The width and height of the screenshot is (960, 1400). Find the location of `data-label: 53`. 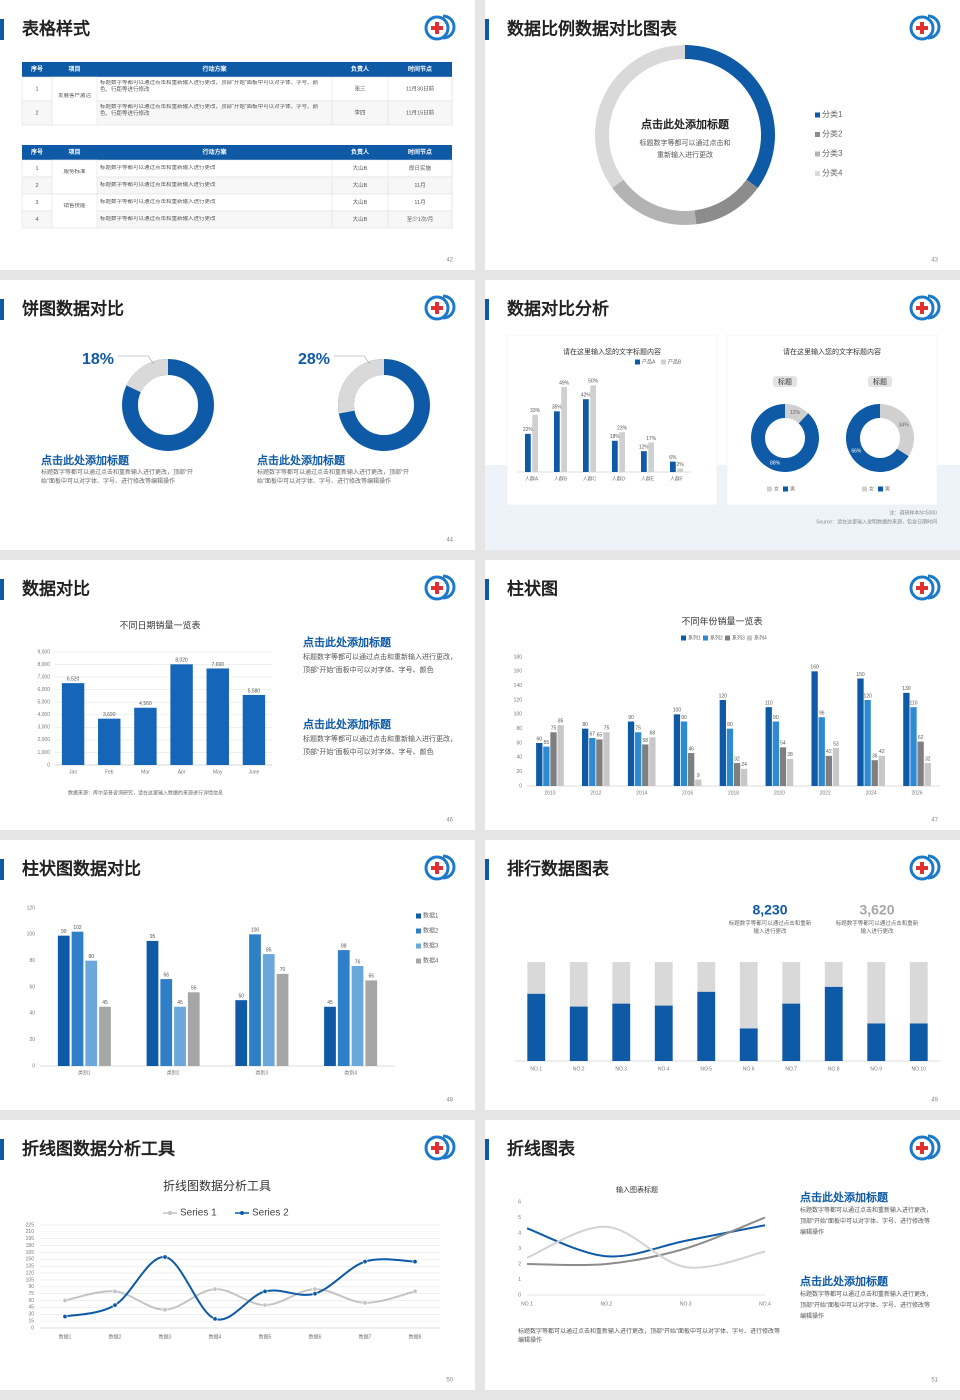

data-label: 53 is located at coordinates (836, 744).